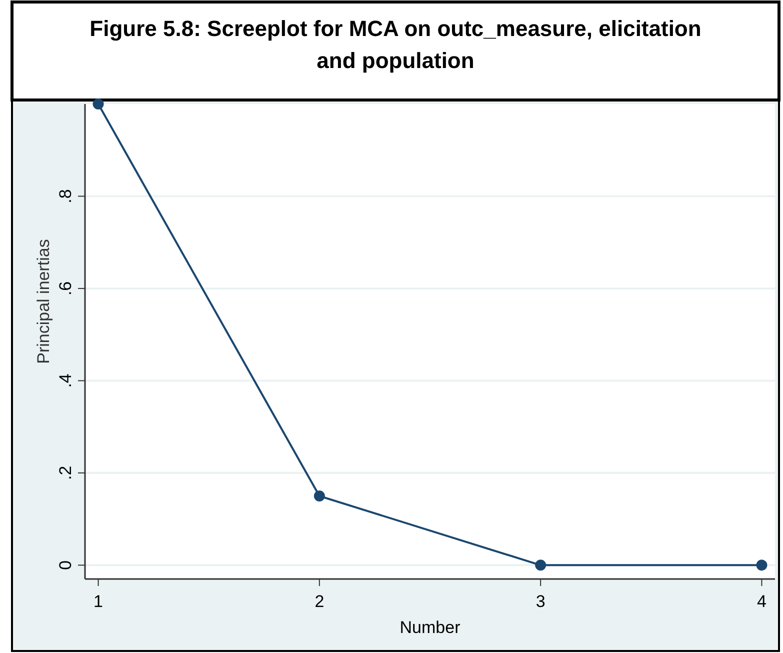 This screenshot has height=653, width=783. I want to click on x-tick-label: 1, so click(99, 601).